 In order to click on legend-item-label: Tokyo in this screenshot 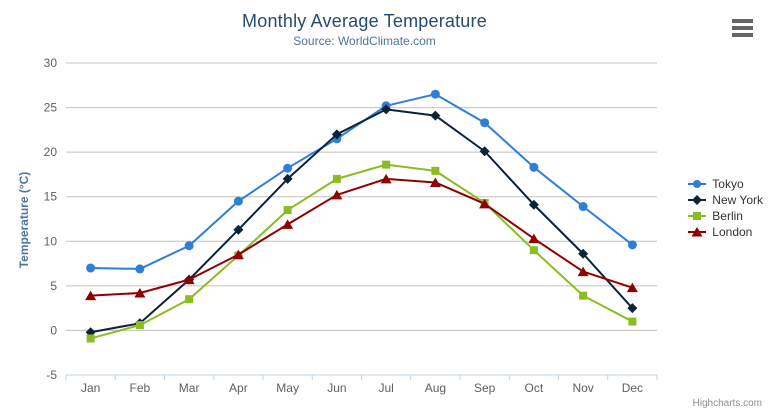, I will do `click(728, 184)`.